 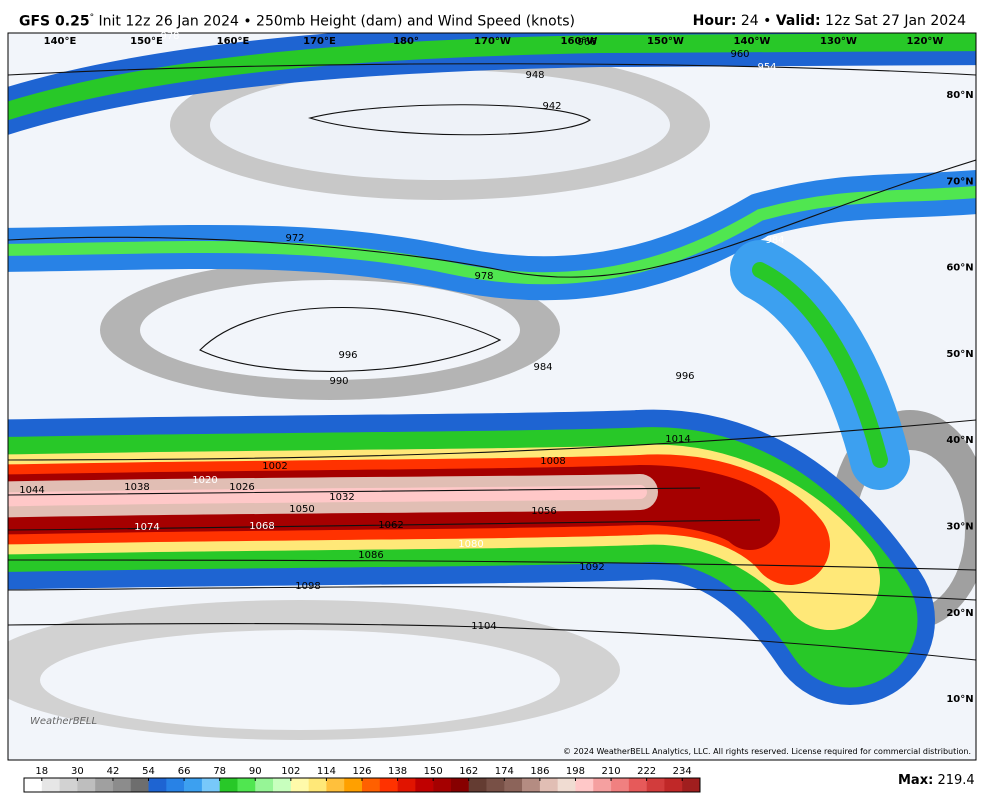 I want to click on contour-label: 966, so click(x=586, y=42).